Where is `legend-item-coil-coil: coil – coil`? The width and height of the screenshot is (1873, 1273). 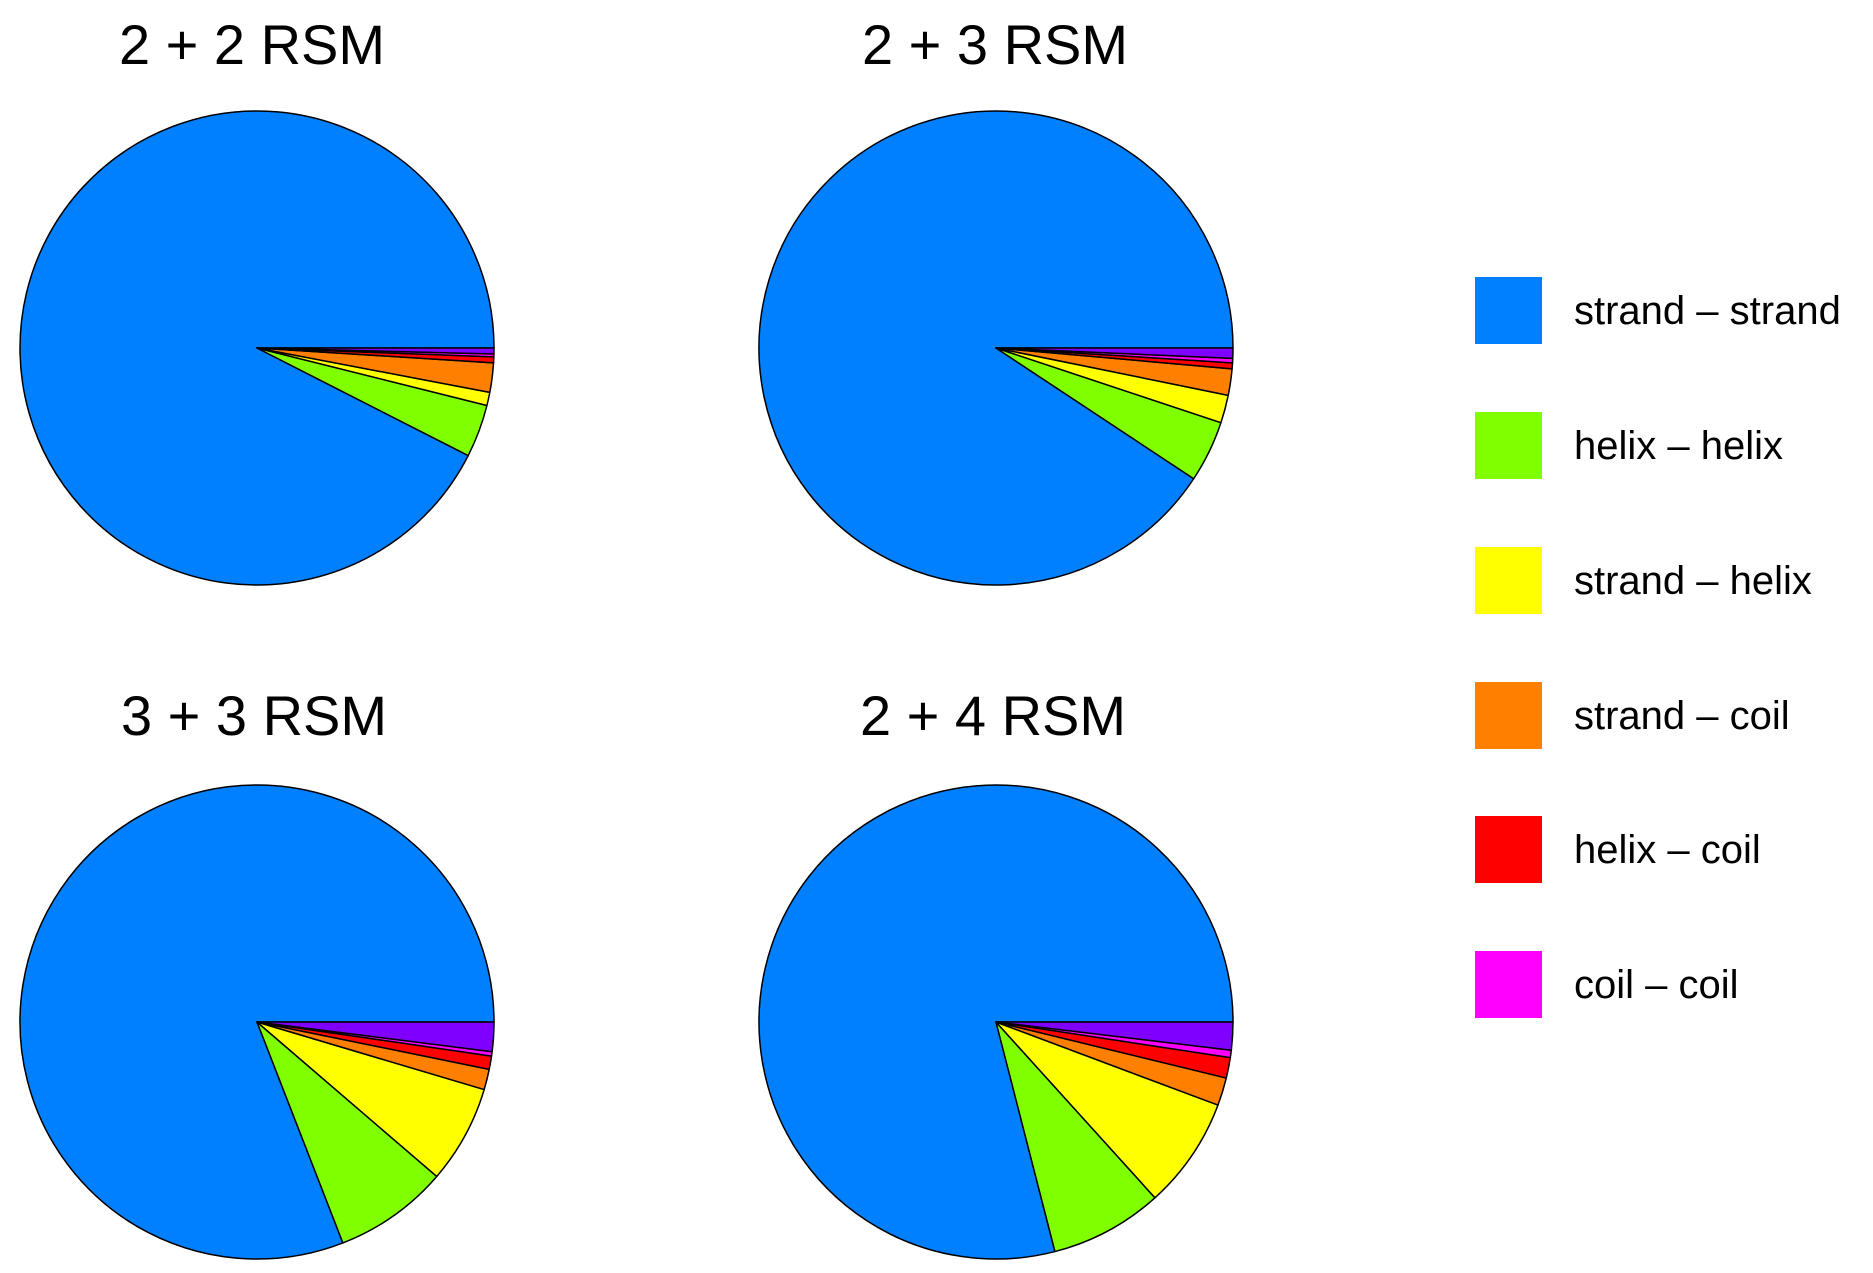
legend-item-coil-coil: coil – coil is located at coordinates (1607, 984).